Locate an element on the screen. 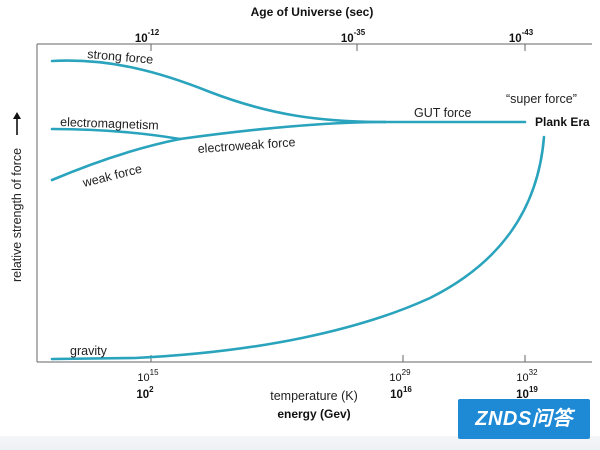  weak-force-curve is located at coordinates (116, 159).